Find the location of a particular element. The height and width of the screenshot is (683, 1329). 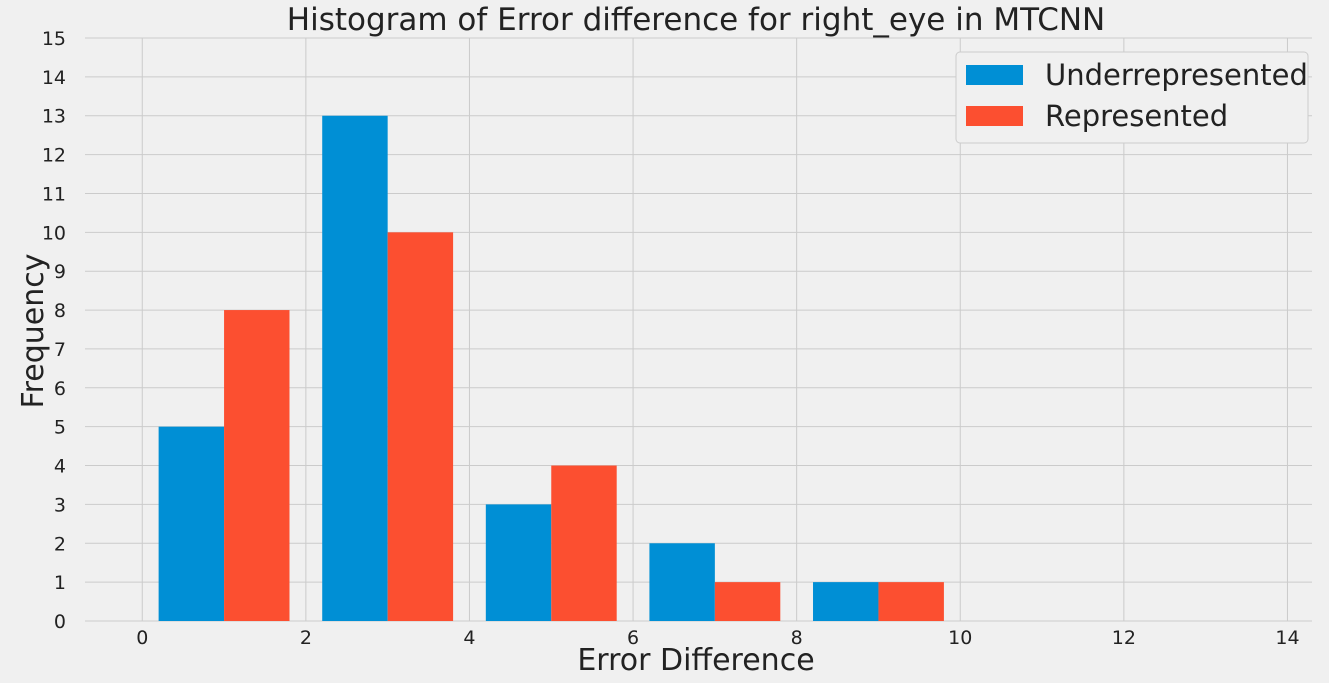

y-tick-label: 14 is located at coordinates (54, 78).